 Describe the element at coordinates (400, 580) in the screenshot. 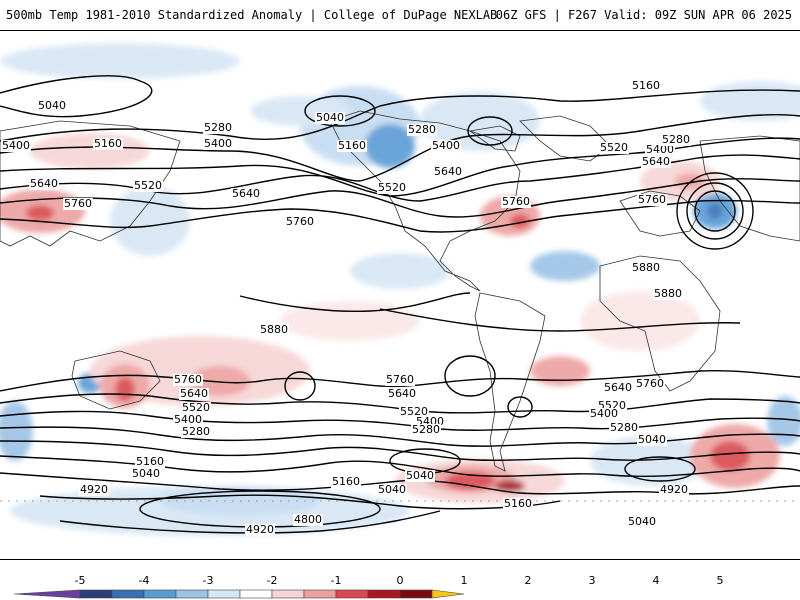

I see `colorbar-tick-label: 0` at that location.